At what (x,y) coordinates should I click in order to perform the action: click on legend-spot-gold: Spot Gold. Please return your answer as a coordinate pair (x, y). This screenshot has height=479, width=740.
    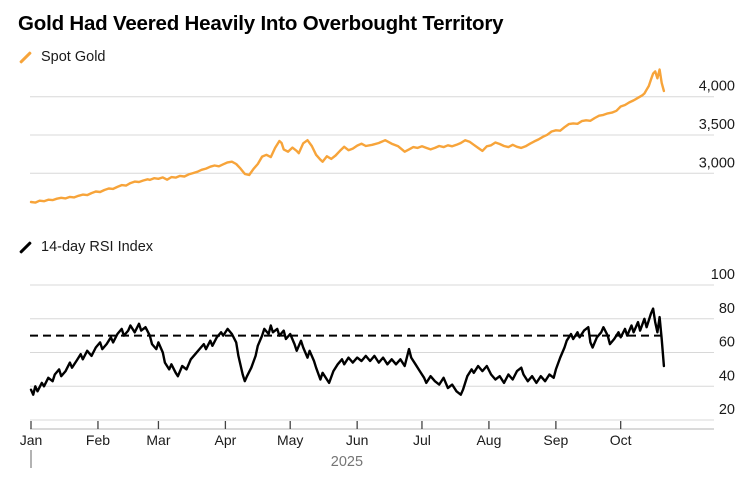
    Looking at the image, I should click on (62, 57).